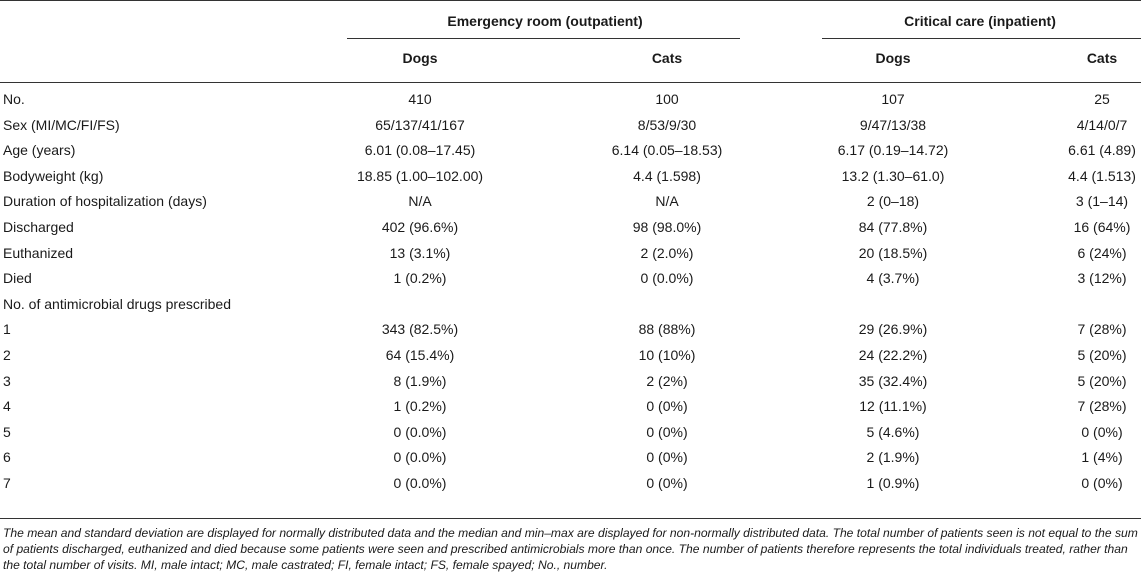  What do you see at coordinates (893, 278) in the screenshot?
I see `cell-cc-dogs: 4 (3.7%)` at bounding box center [893, 278].